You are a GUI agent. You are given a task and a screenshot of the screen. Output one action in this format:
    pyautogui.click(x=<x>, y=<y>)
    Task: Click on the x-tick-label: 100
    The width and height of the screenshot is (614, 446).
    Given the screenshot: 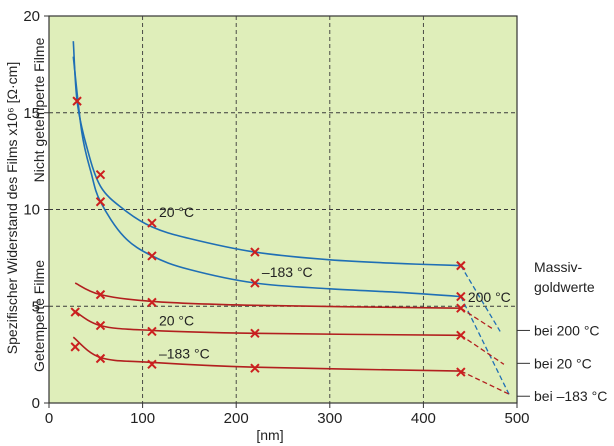 What is the action you would take?
    pyautogui.click(x=142, y=418)
    